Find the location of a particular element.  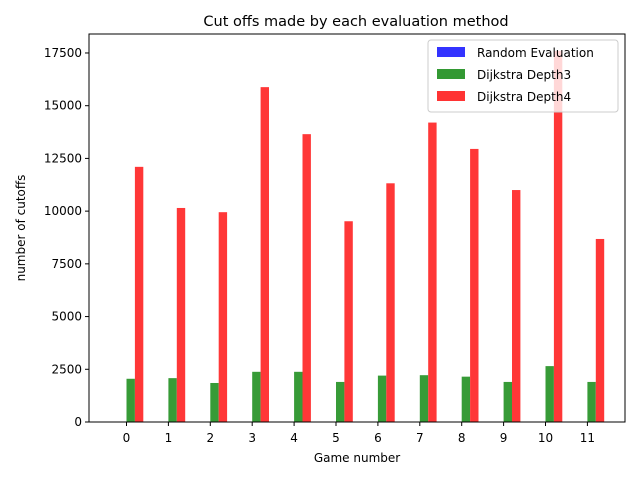

y-tick-label: 0 is located at coordinates (78, 422).